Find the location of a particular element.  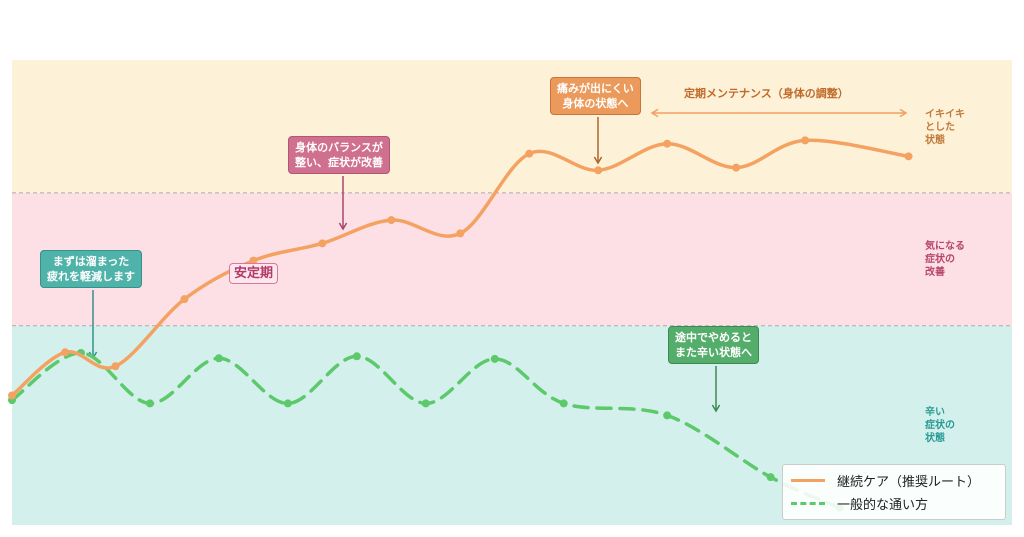

annotation-stable: 安定期 is located at coordinates (254, 273).